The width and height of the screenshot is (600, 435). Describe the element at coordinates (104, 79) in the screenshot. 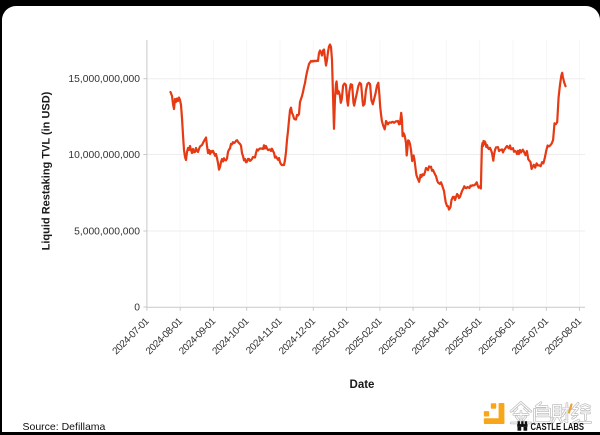

I see `svg-text: 15,000,000,000` at that location.